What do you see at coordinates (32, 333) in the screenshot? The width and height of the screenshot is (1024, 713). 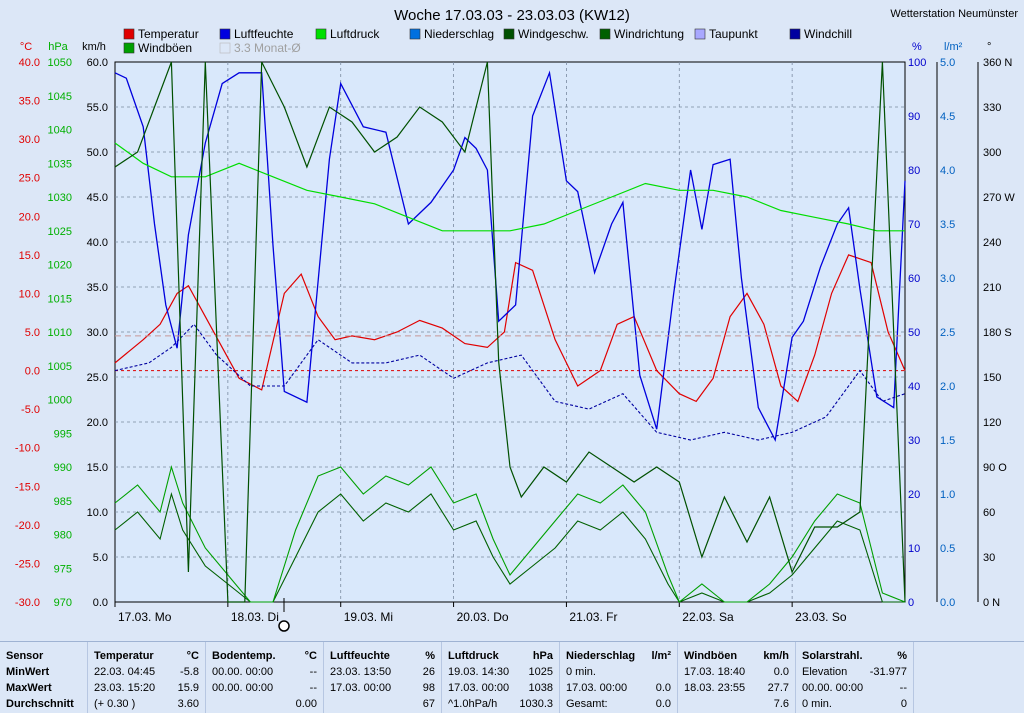 I see `axis-tick-label: 5.0` at bounding box center [32, 333].